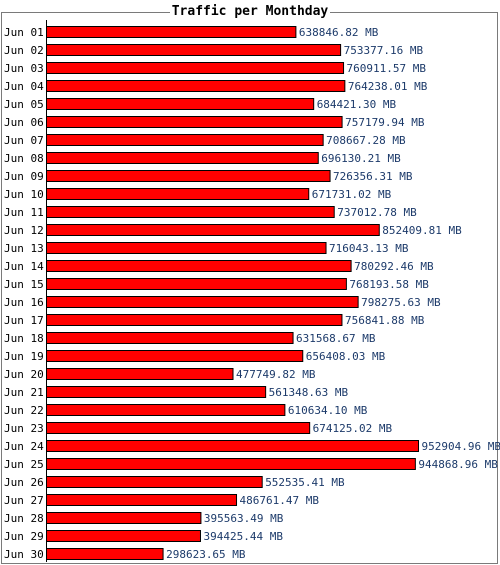 This screenshot has height=565, width=500. What do you see at coordinates (461, 446) in the screenshot?
I see `bar-value-label: 952904.96 MB` at bounding box center [461, 446].